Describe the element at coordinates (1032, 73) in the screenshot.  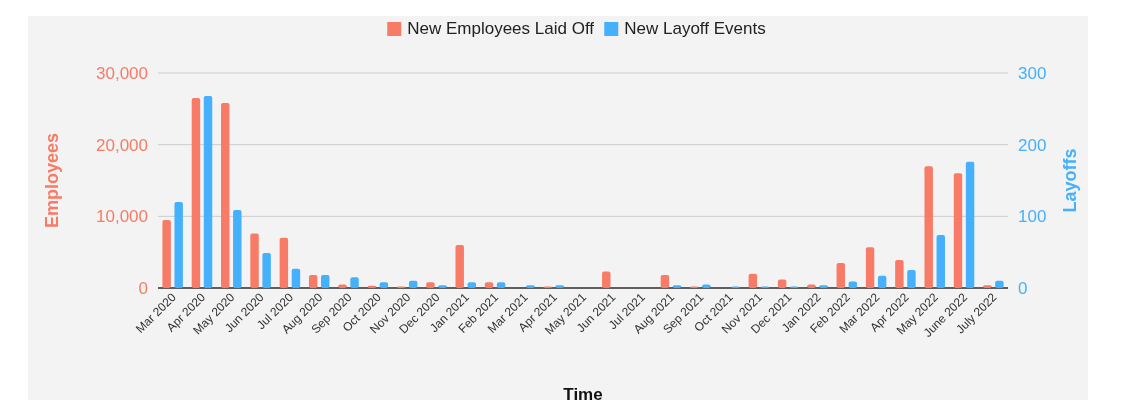
I see `y2-tick-label: 300` at that location.